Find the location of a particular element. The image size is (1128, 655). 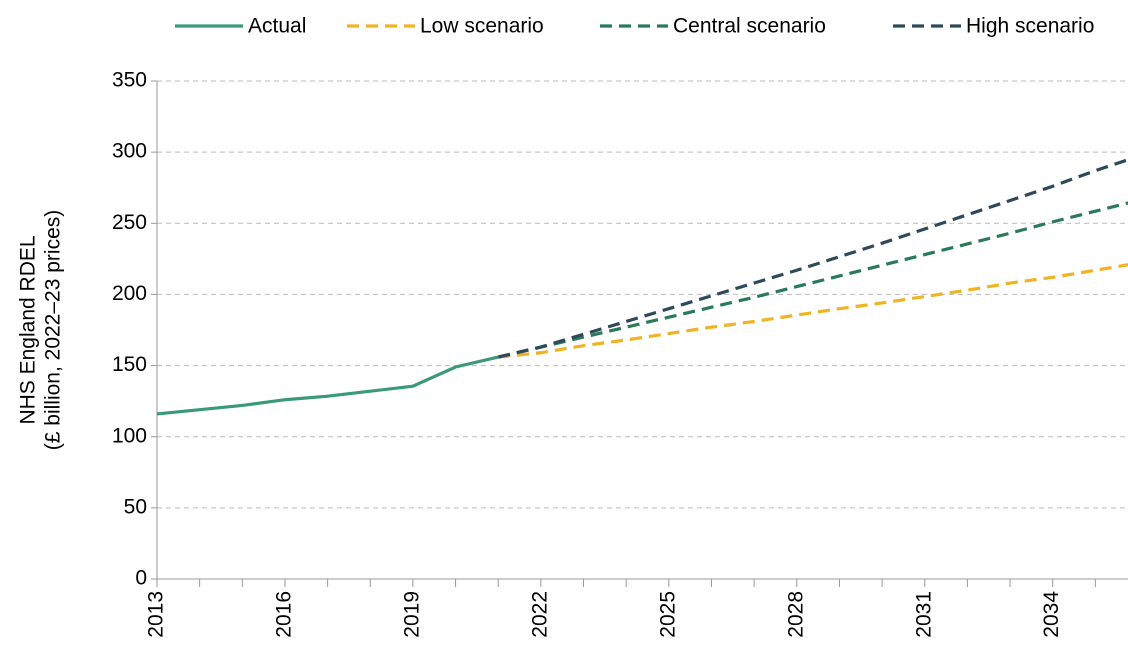

legend-label: High scenario is located at coordinates (1030, 26).